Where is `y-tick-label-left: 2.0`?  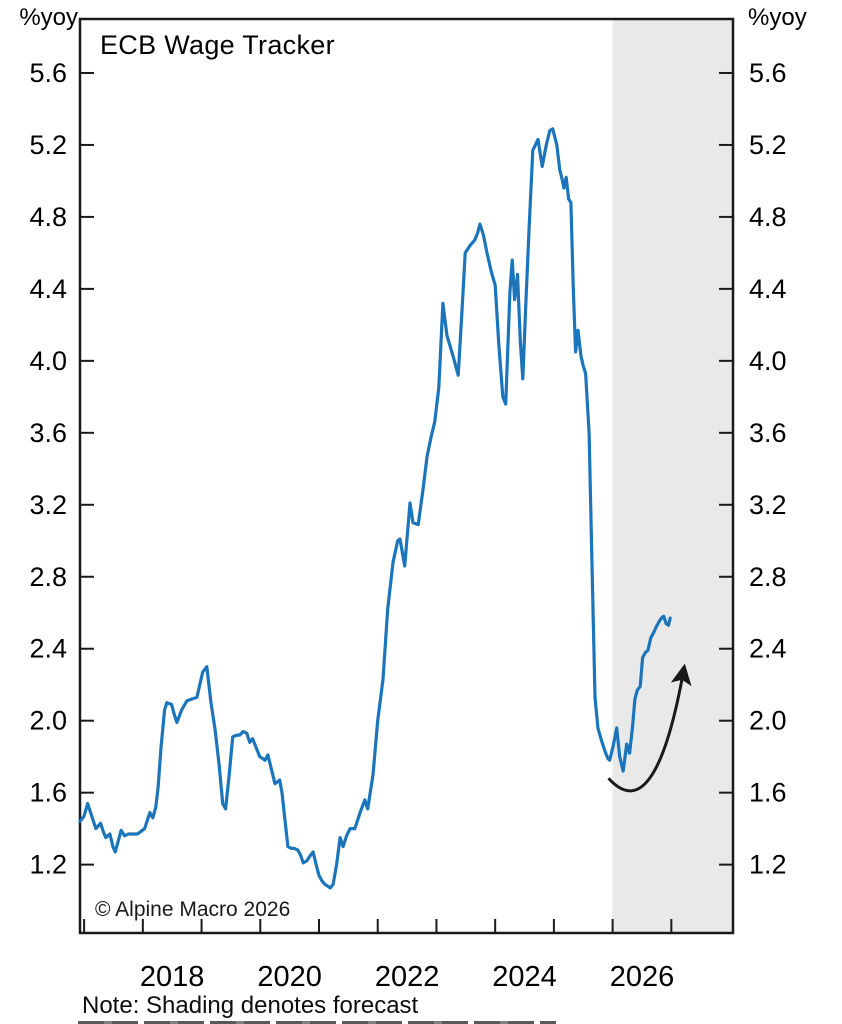 y-tick-label-left: 2.0 is located at coordinates (48, 721).